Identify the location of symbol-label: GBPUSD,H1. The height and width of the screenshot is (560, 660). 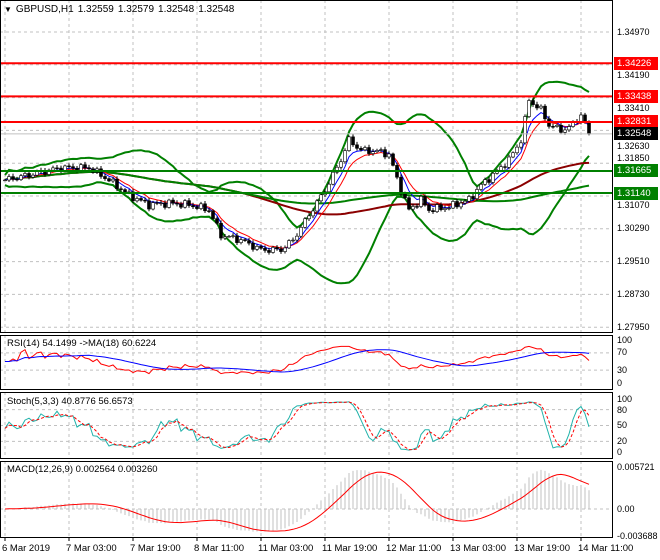
(44, 9).